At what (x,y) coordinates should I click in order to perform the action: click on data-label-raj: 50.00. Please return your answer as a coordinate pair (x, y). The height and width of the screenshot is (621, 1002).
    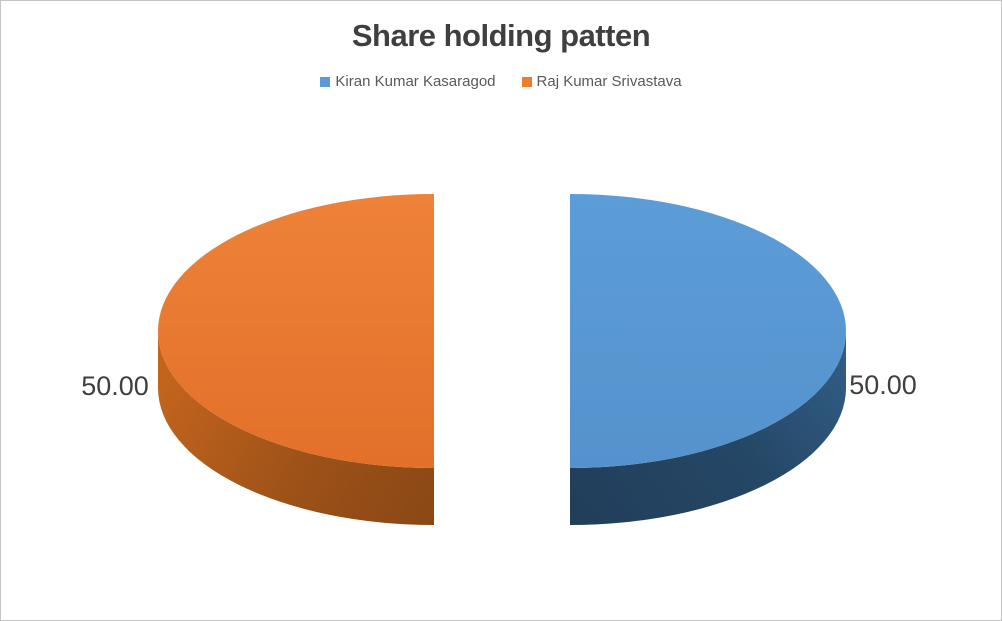
    Looking at the image, I should click on (115, 386).